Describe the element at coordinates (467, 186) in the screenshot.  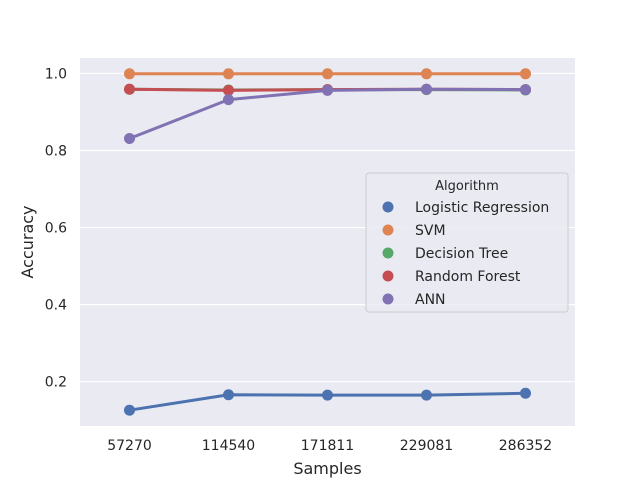
I see `legend-title: Algorithm` at that location.